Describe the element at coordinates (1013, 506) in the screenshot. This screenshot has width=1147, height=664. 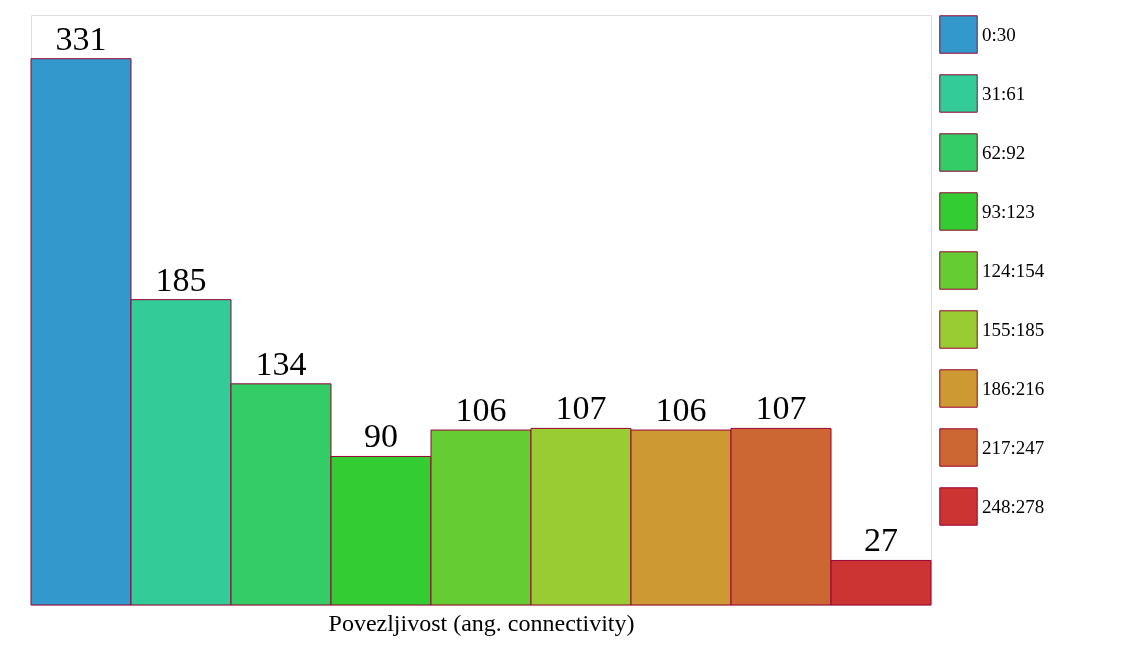
I see `legend-label: 248:278` at that location.